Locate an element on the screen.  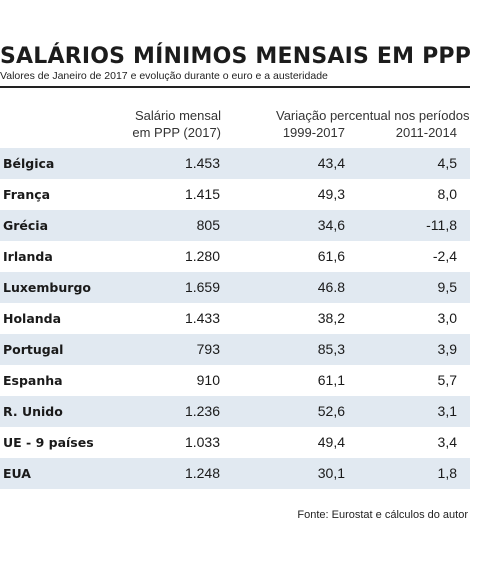
country-label: EUA is located at coordinates (17, 473).